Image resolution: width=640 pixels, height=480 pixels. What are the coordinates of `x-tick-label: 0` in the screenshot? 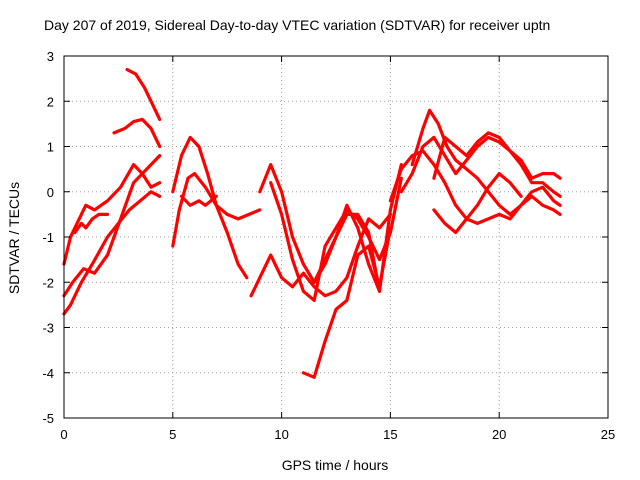 It's located at (63, 434).